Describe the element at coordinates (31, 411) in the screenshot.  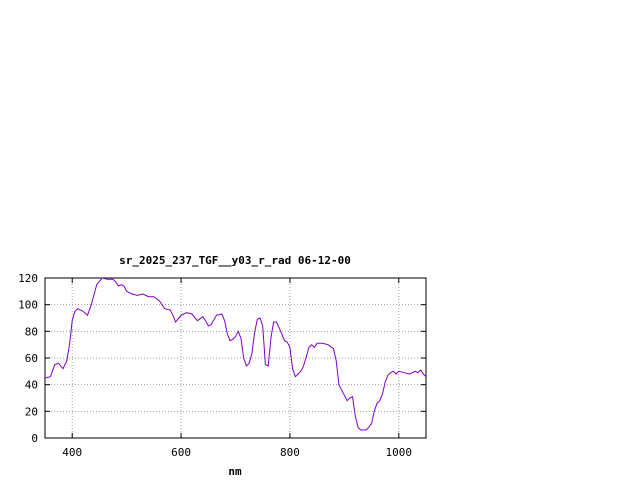
I see `y-tick-label: 20` at that location.